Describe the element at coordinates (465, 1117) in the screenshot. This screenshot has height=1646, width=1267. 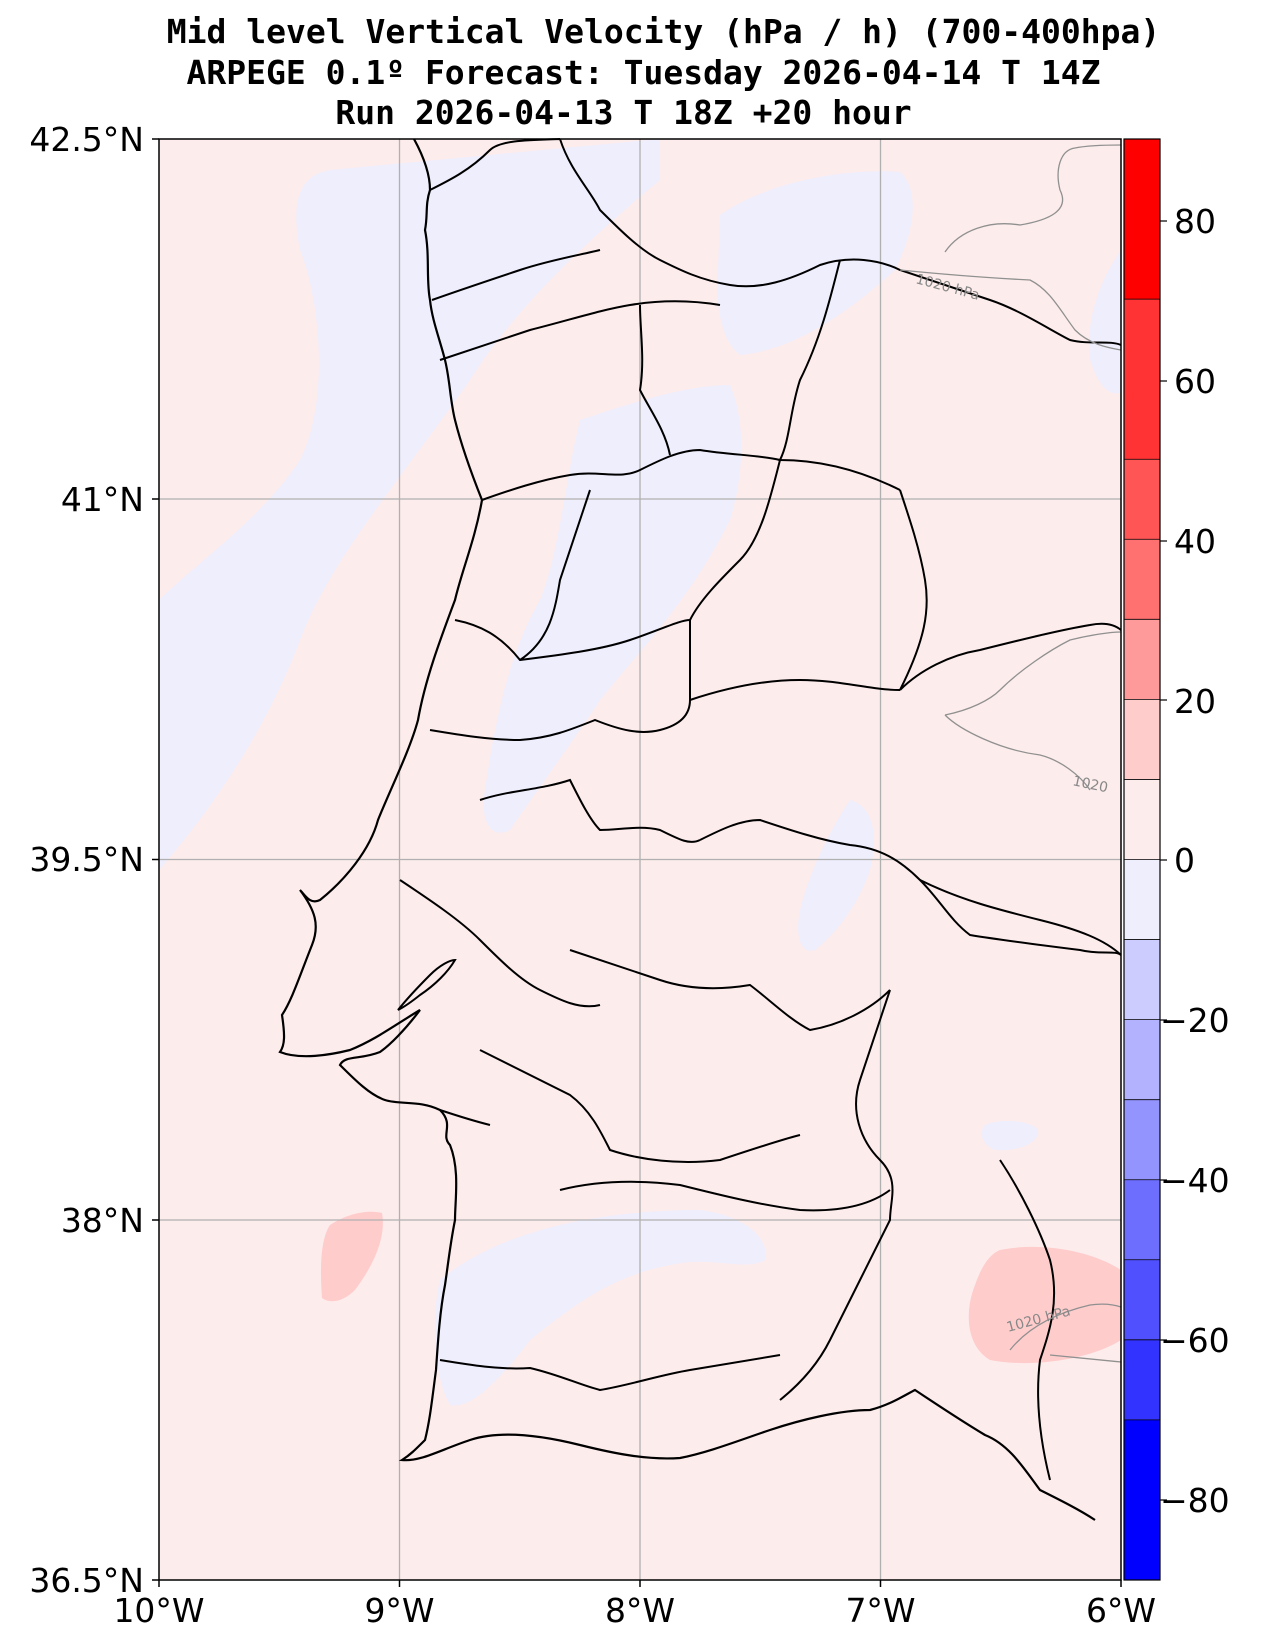
I see `sado-estuary` at that location.